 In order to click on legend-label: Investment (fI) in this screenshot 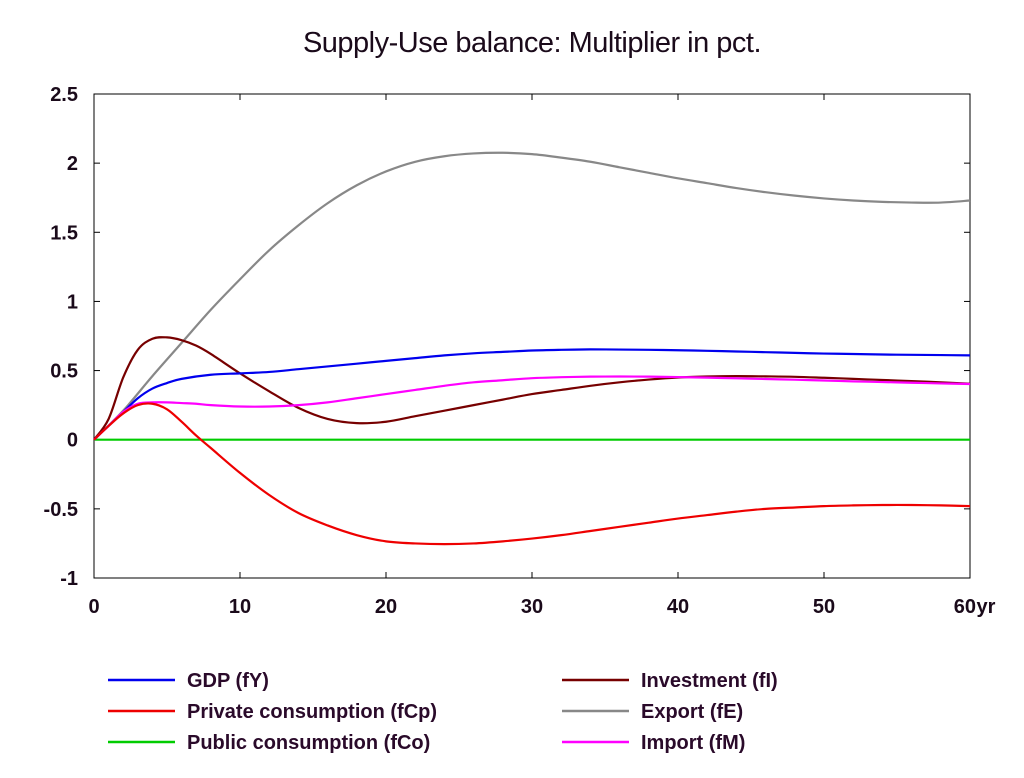, I will do `click(709, 681)`.